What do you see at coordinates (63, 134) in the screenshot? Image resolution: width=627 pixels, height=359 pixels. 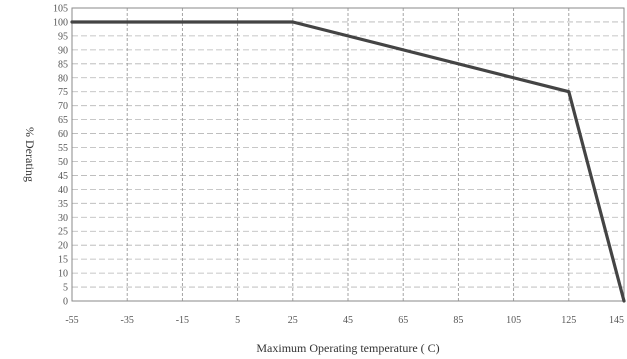 I see `y-tick-label: 60` at bounding box center [63, 134].